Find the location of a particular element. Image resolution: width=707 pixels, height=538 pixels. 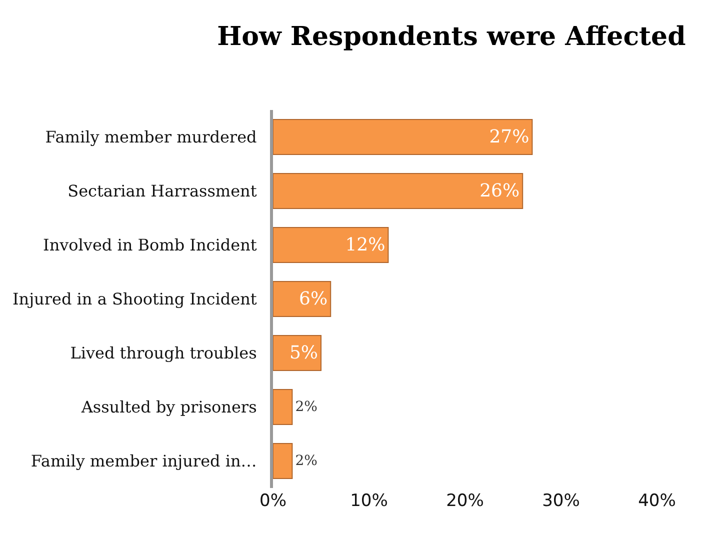

data-label: 26% is located at coordinates (500, 191).